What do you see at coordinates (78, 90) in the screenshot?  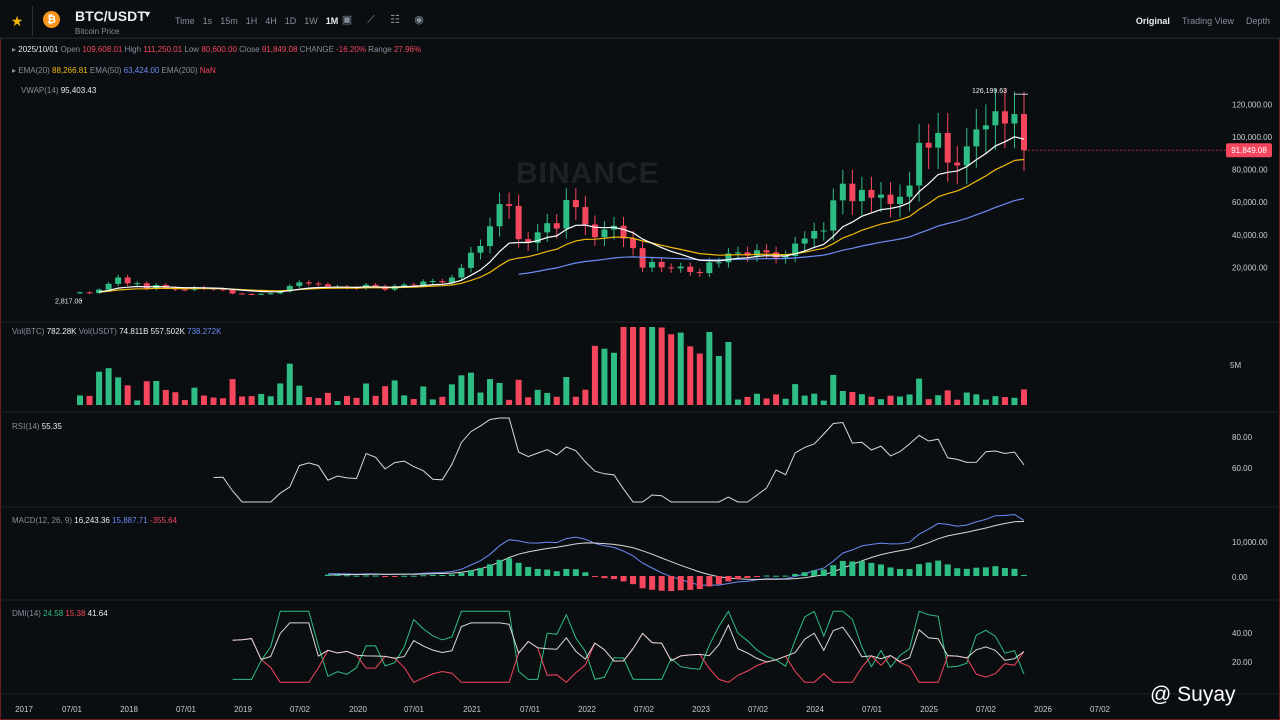 I see `vwap-value: 95,403.43` at bounding box center [78, 90].